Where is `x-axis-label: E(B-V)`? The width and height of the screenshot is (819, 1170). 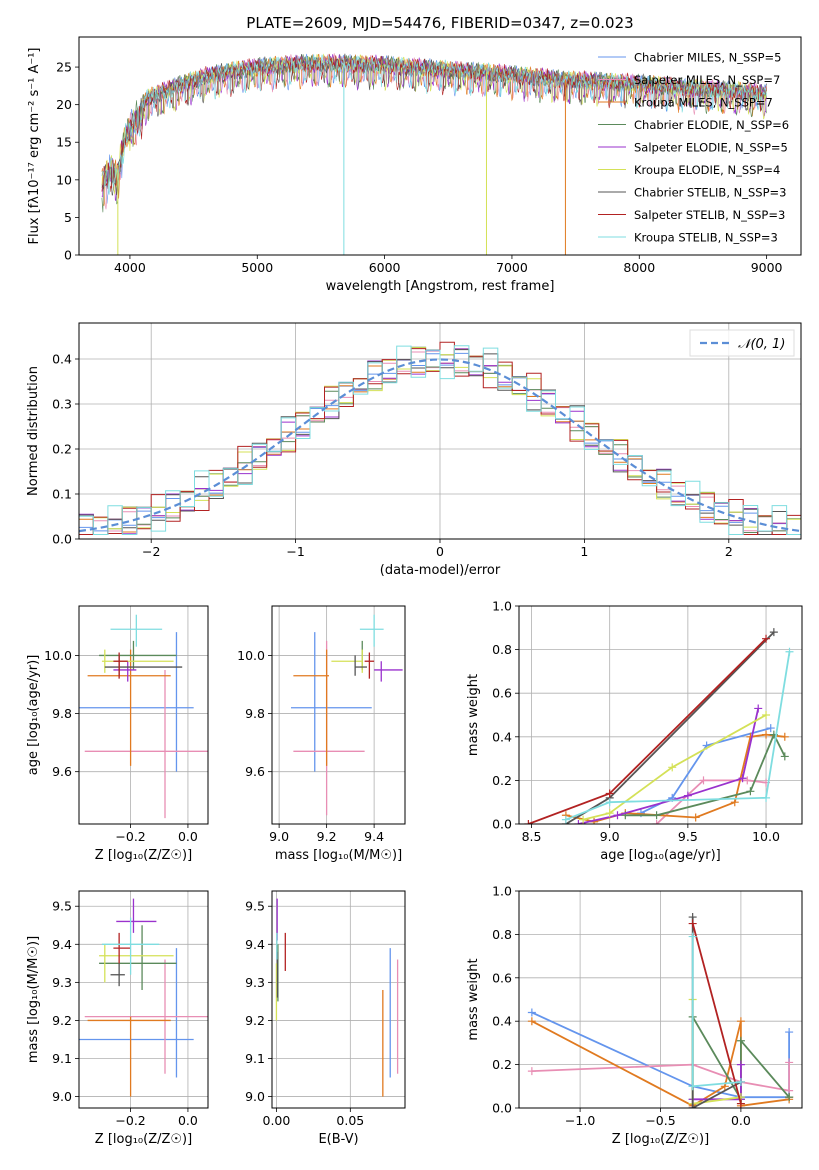 x-axis-label: E(B-V) is located at coordinates (338, 1139).